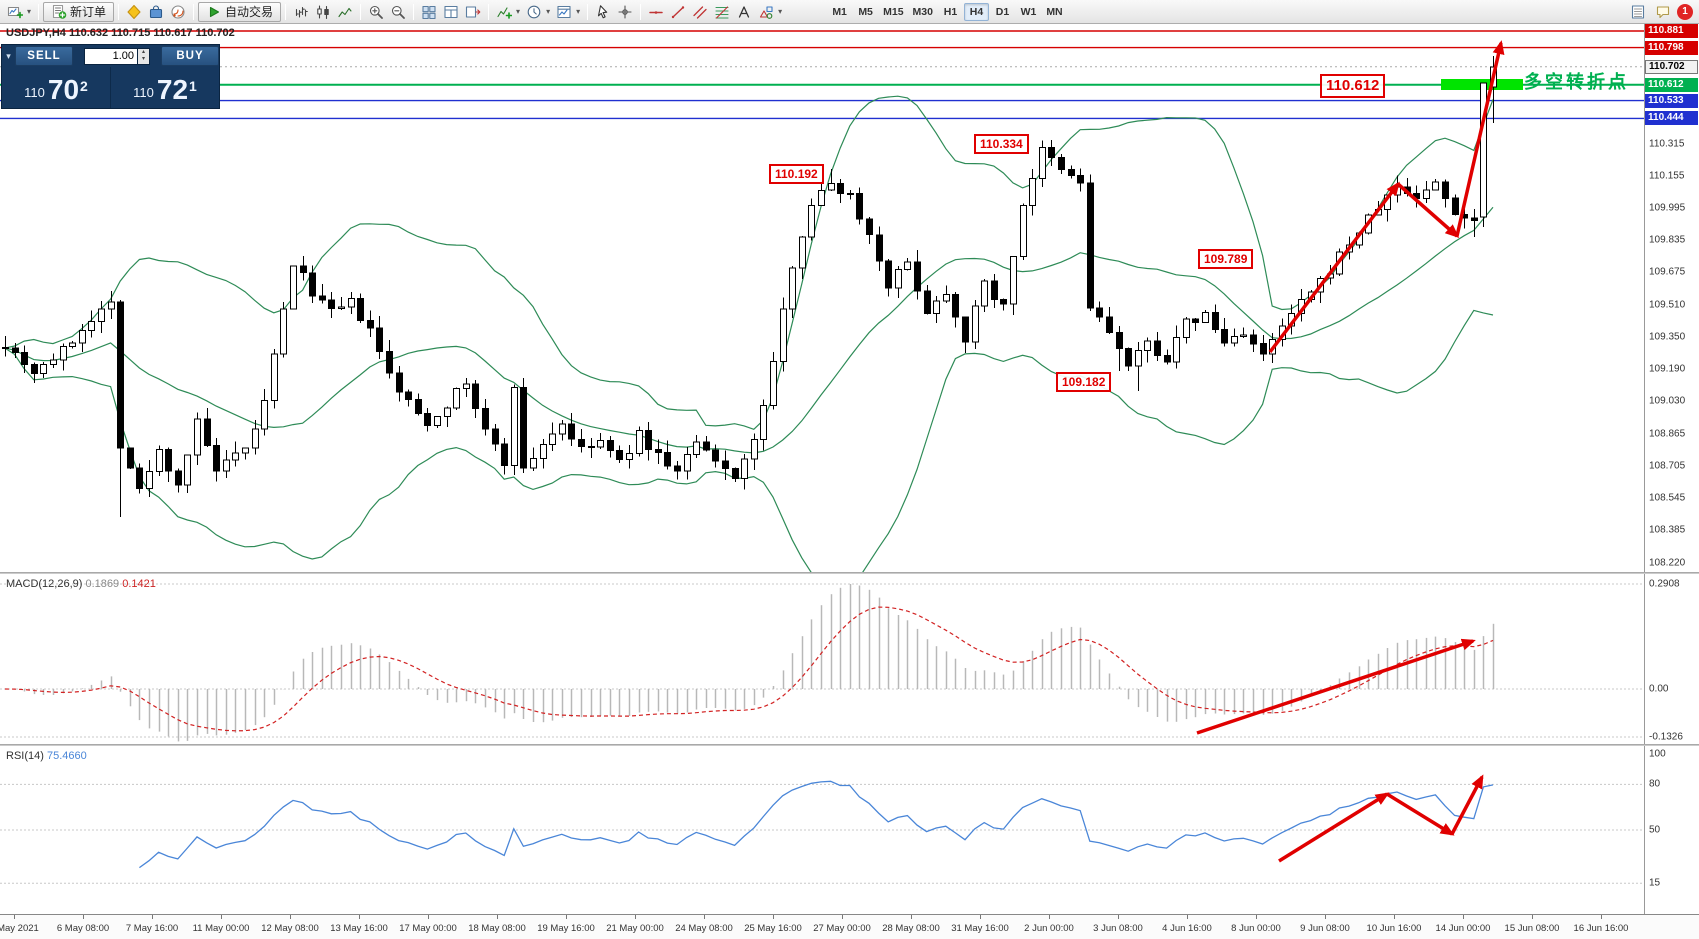  Describe the element at coordinates (1663, 12) in the screenshot. I see `community-chat-button` at that location.